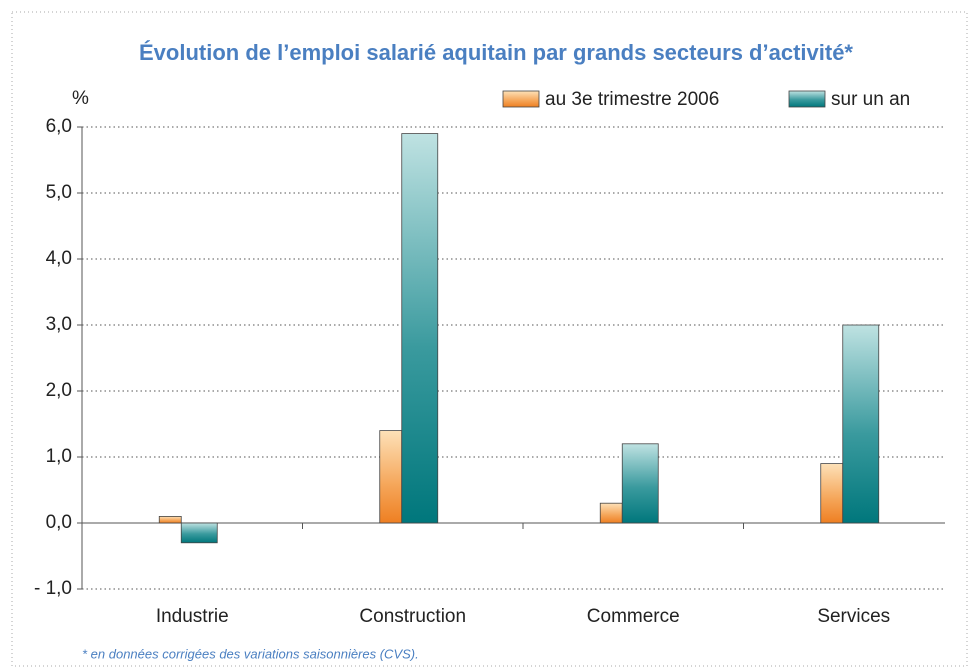 The image size is (970, 669). Describe the element at coordinates (59, 522) in the screenshot. I see `y-tick-label: 0,0` at that location.